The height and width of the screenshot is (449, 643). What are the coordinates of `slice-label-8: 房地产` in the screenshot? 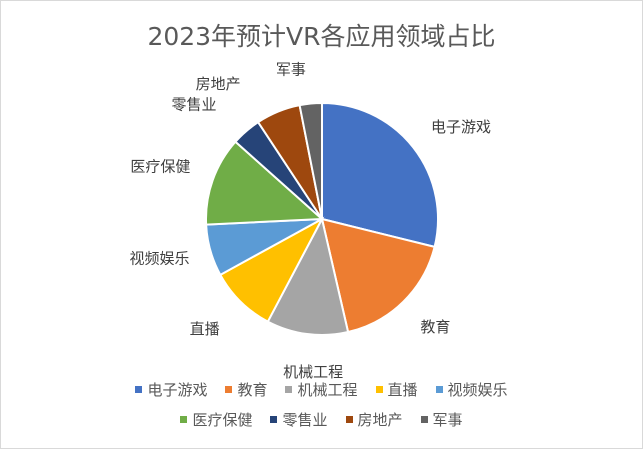 It's located at (218, 84).